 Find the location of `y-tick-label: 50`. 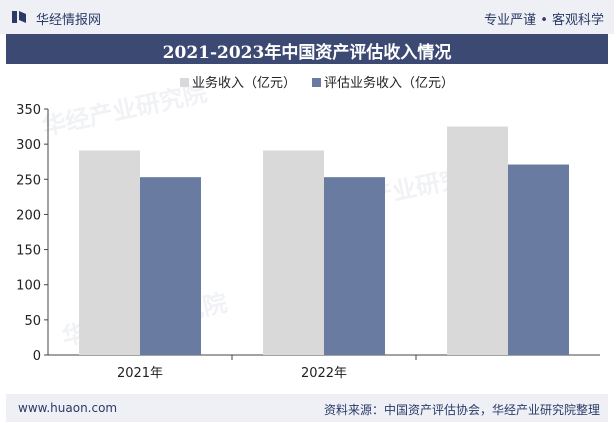

y-tick-label: 50 is located at coordinates (32, 321).